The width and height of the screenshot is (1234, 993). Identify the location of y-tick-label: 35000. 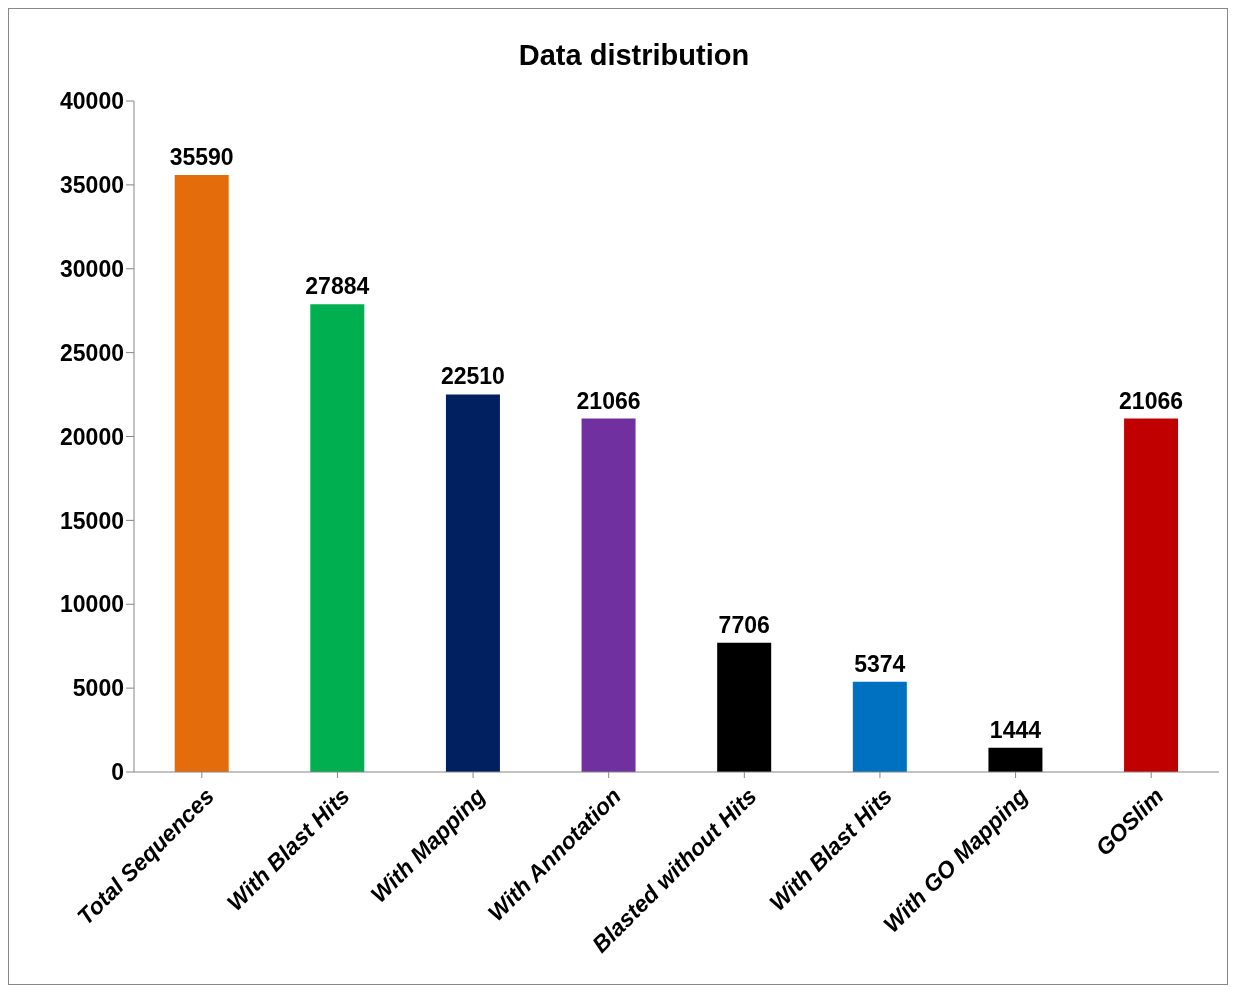
(92, 185).